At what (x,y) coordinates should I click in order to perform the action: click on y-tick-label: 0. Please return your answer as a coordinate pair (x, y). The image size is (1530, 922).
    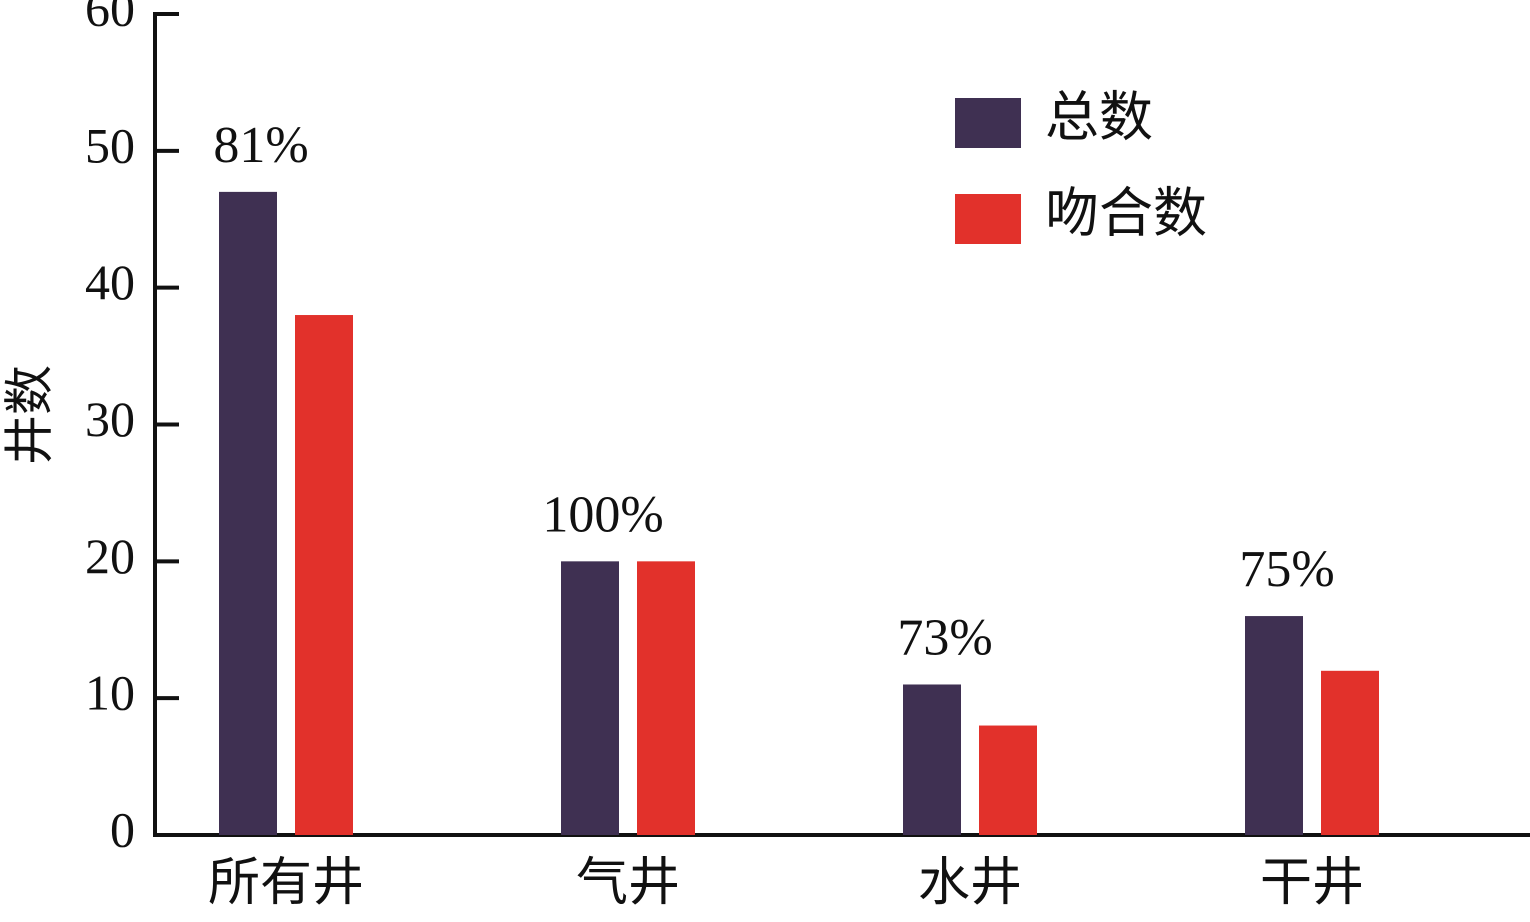
    Looking at the image, I should click on (122, 829).